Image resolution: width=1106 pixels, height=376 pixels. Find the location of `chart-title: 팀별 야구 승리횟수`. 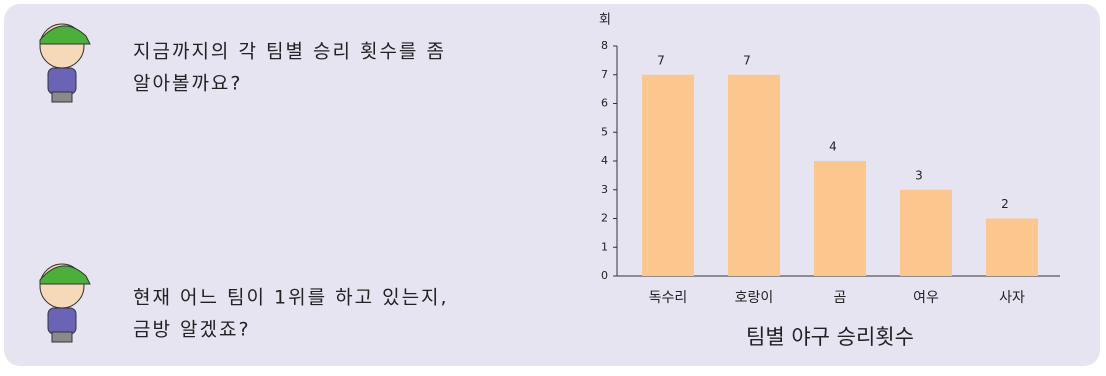

chart-title: 팀별 야구 승리횟수 is located at coordinates (830, 337).